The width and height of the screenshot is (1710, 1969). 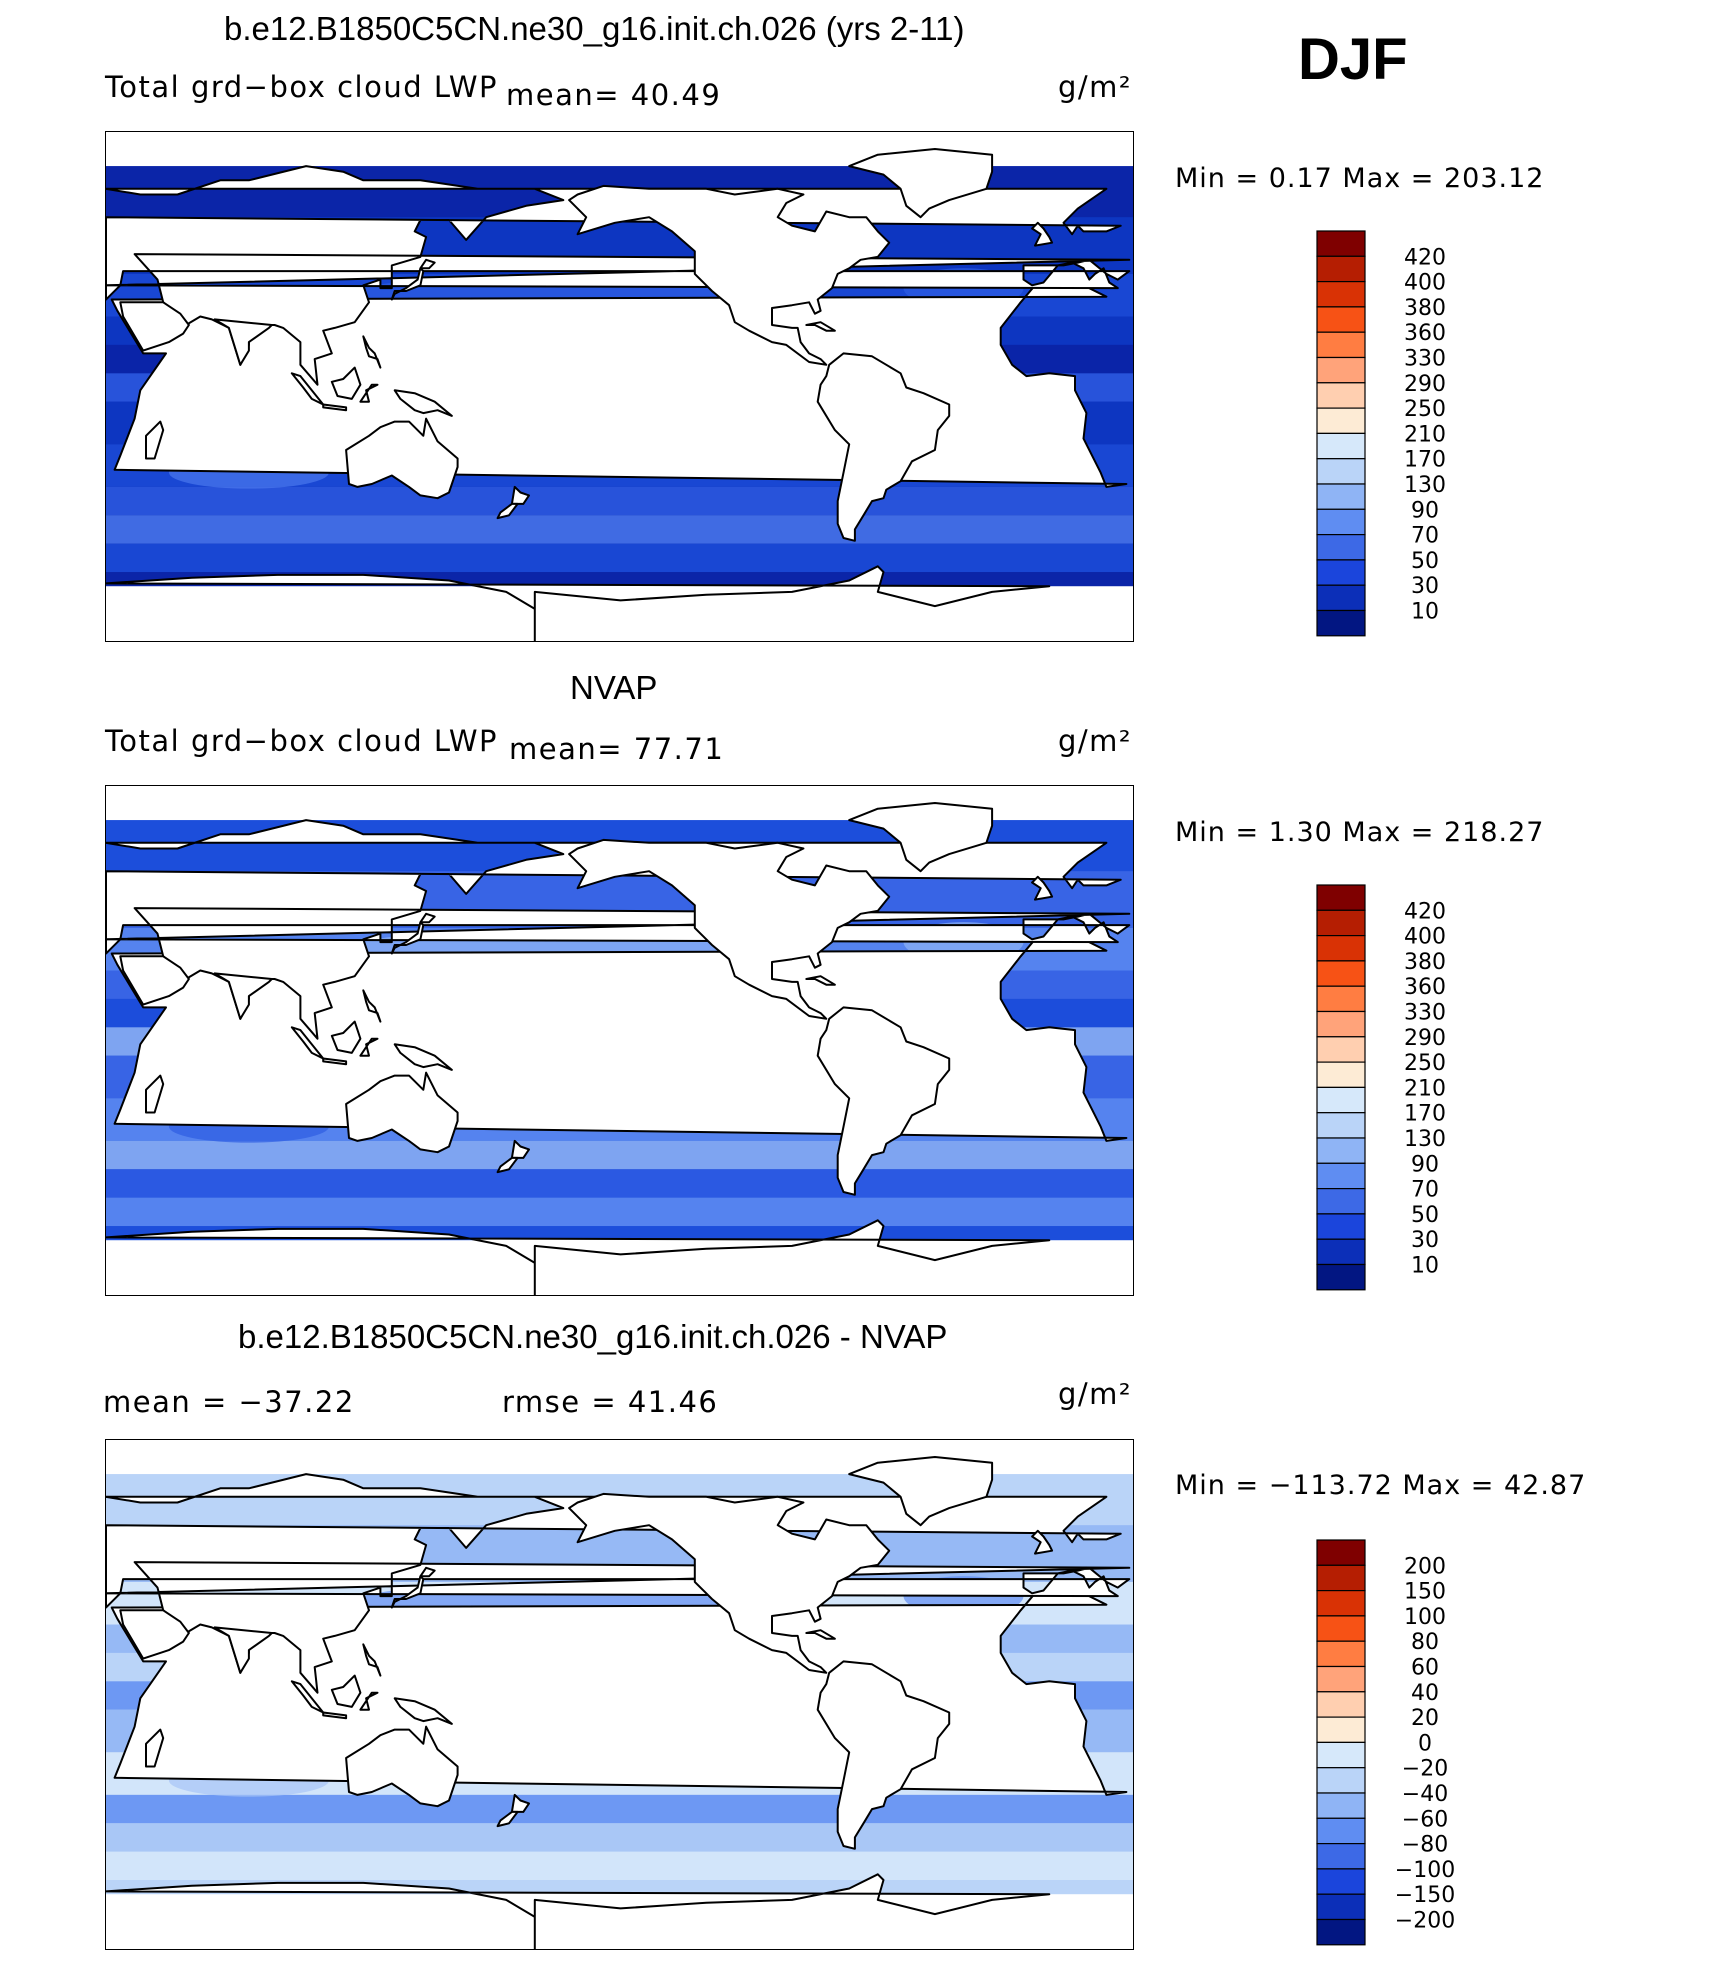 I want to click on panel-3-minmax: Min = −113.72 Max = 42.87, so click(x=1381, y=1485).